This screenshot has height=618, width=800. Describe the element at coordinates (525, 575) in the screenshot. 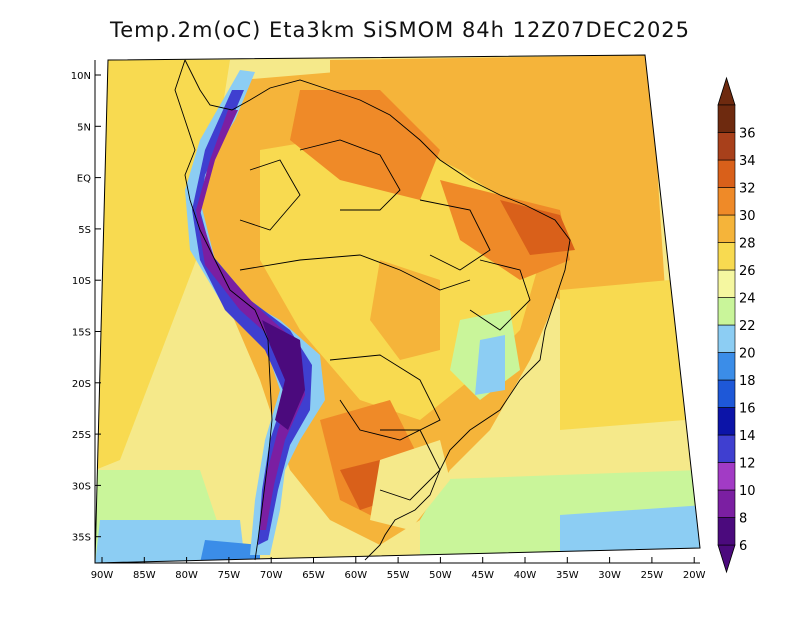

I see `lon-label: 40W` at that location.